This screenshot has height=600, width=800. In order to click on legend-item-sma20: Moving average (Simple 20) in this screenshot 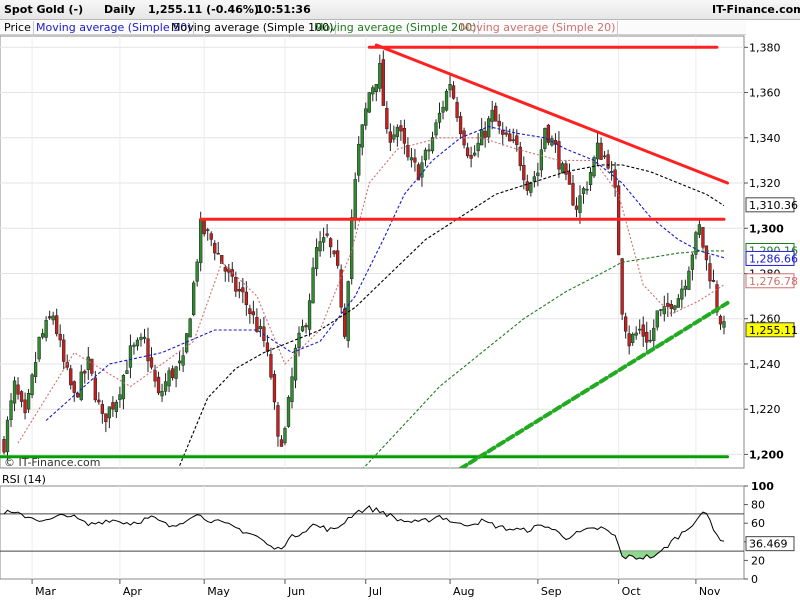, I will do `click(538, 27)`.